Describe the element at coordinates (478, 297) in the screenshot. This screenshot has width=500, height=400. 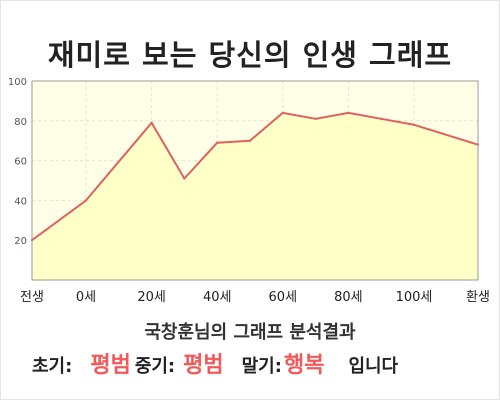
I see `x-tick-label: 환생` at that location.